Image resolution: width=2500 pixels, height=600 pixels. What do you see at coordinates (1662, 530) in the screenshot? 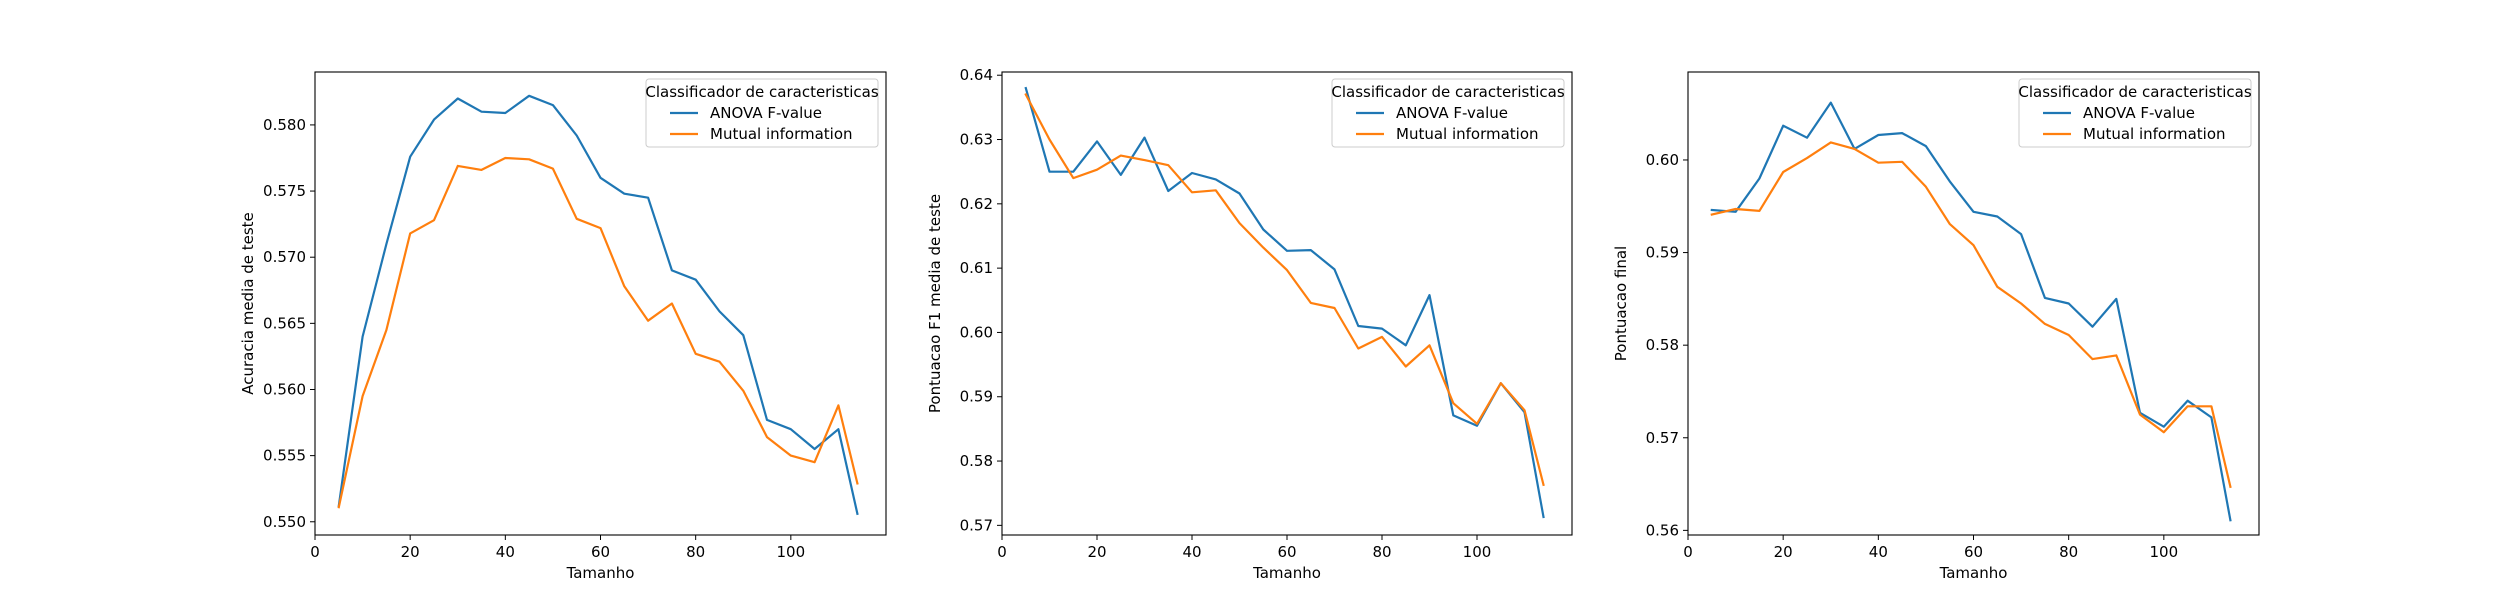
I see `y-tick-label: 0.56` at bounding box center [1662, 530].